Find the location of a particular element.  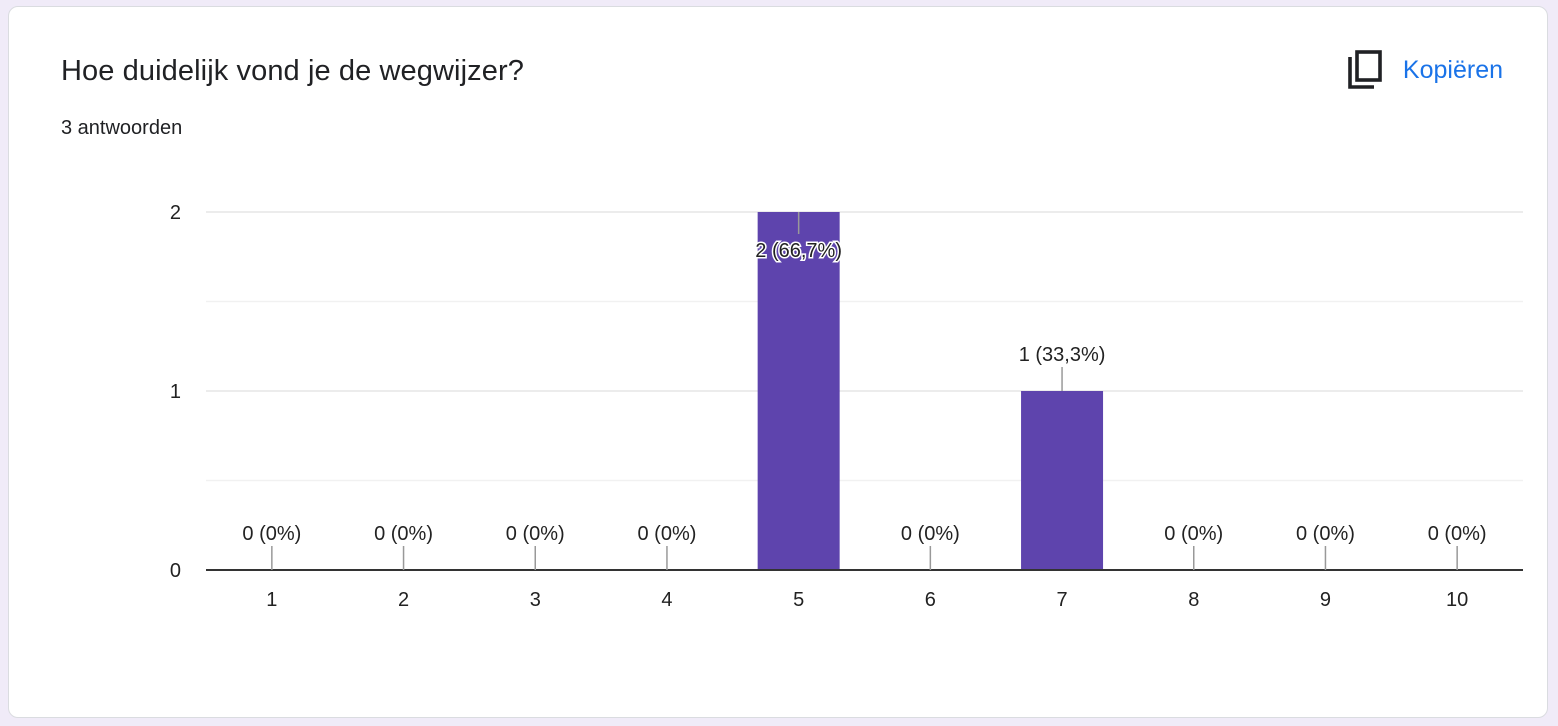

question-title: Hoe duidelijk vond je de wegwijzer? is located at coordinates (292, 71).